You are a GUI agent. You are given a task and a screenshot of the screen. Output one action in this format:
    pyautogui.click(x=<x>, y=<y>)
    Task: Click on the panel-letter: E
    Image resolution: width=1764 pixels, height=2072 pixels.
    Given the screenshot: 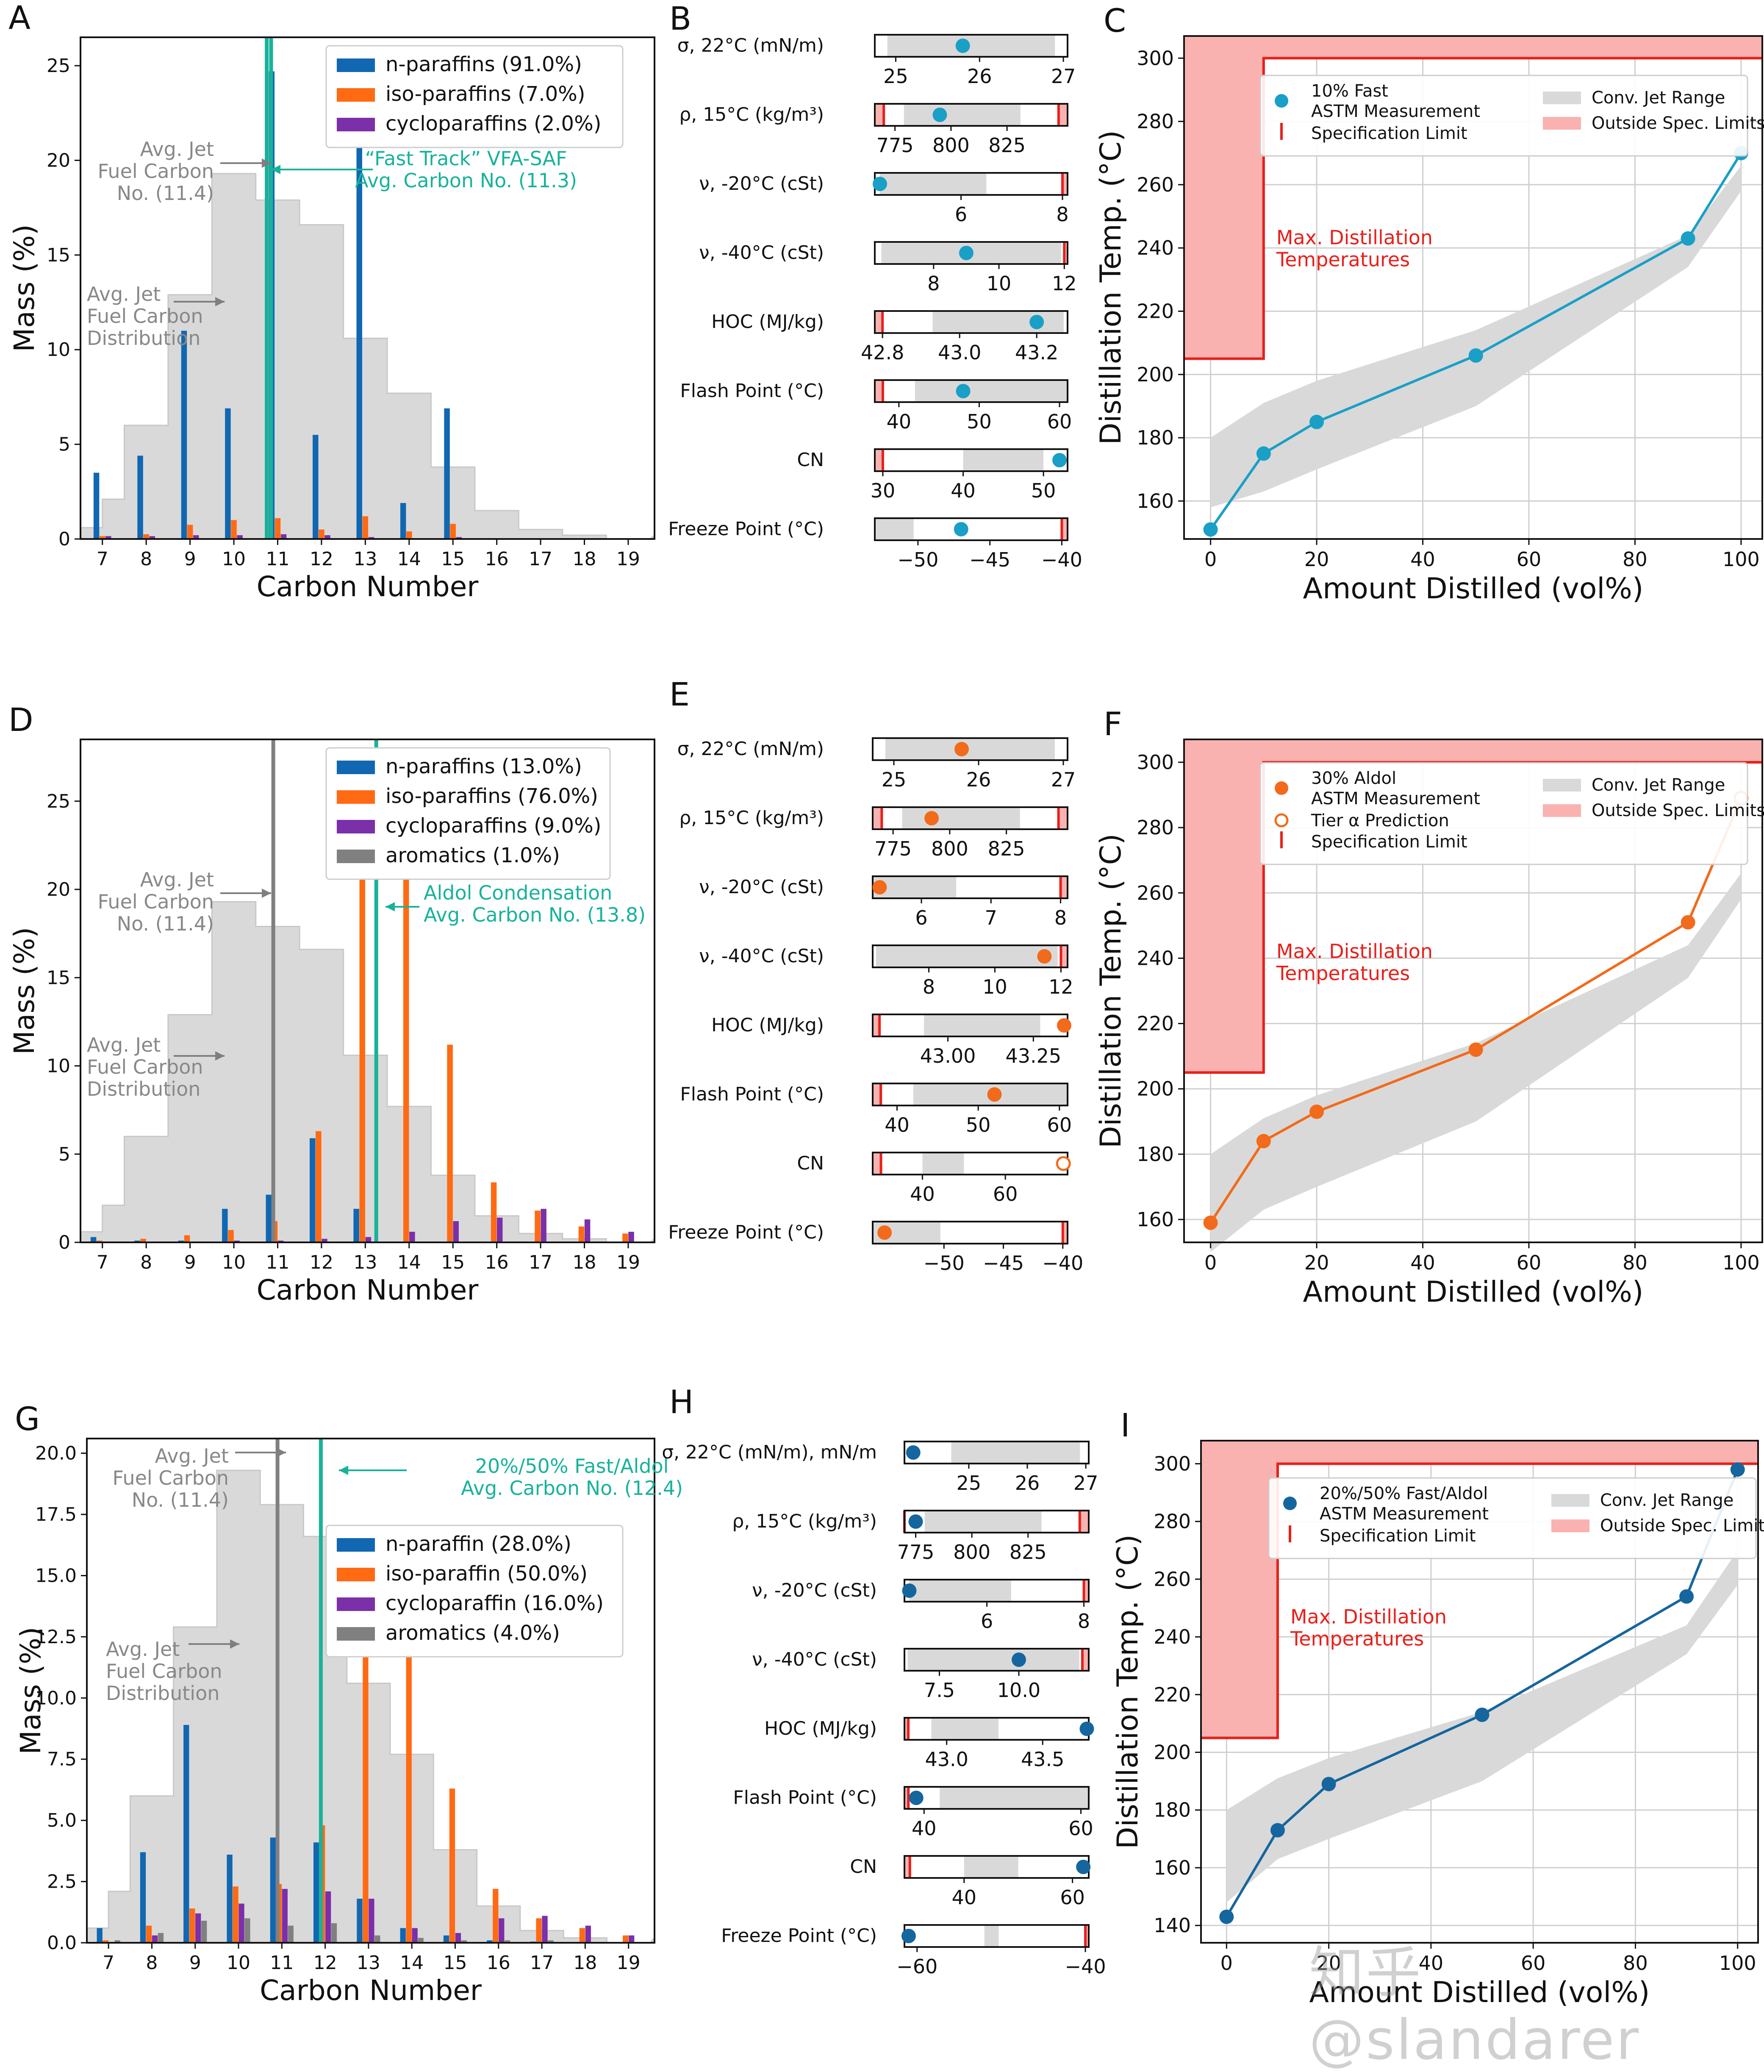 What is the action you would take?
    pyautogui.click(x=679, y=694)
    